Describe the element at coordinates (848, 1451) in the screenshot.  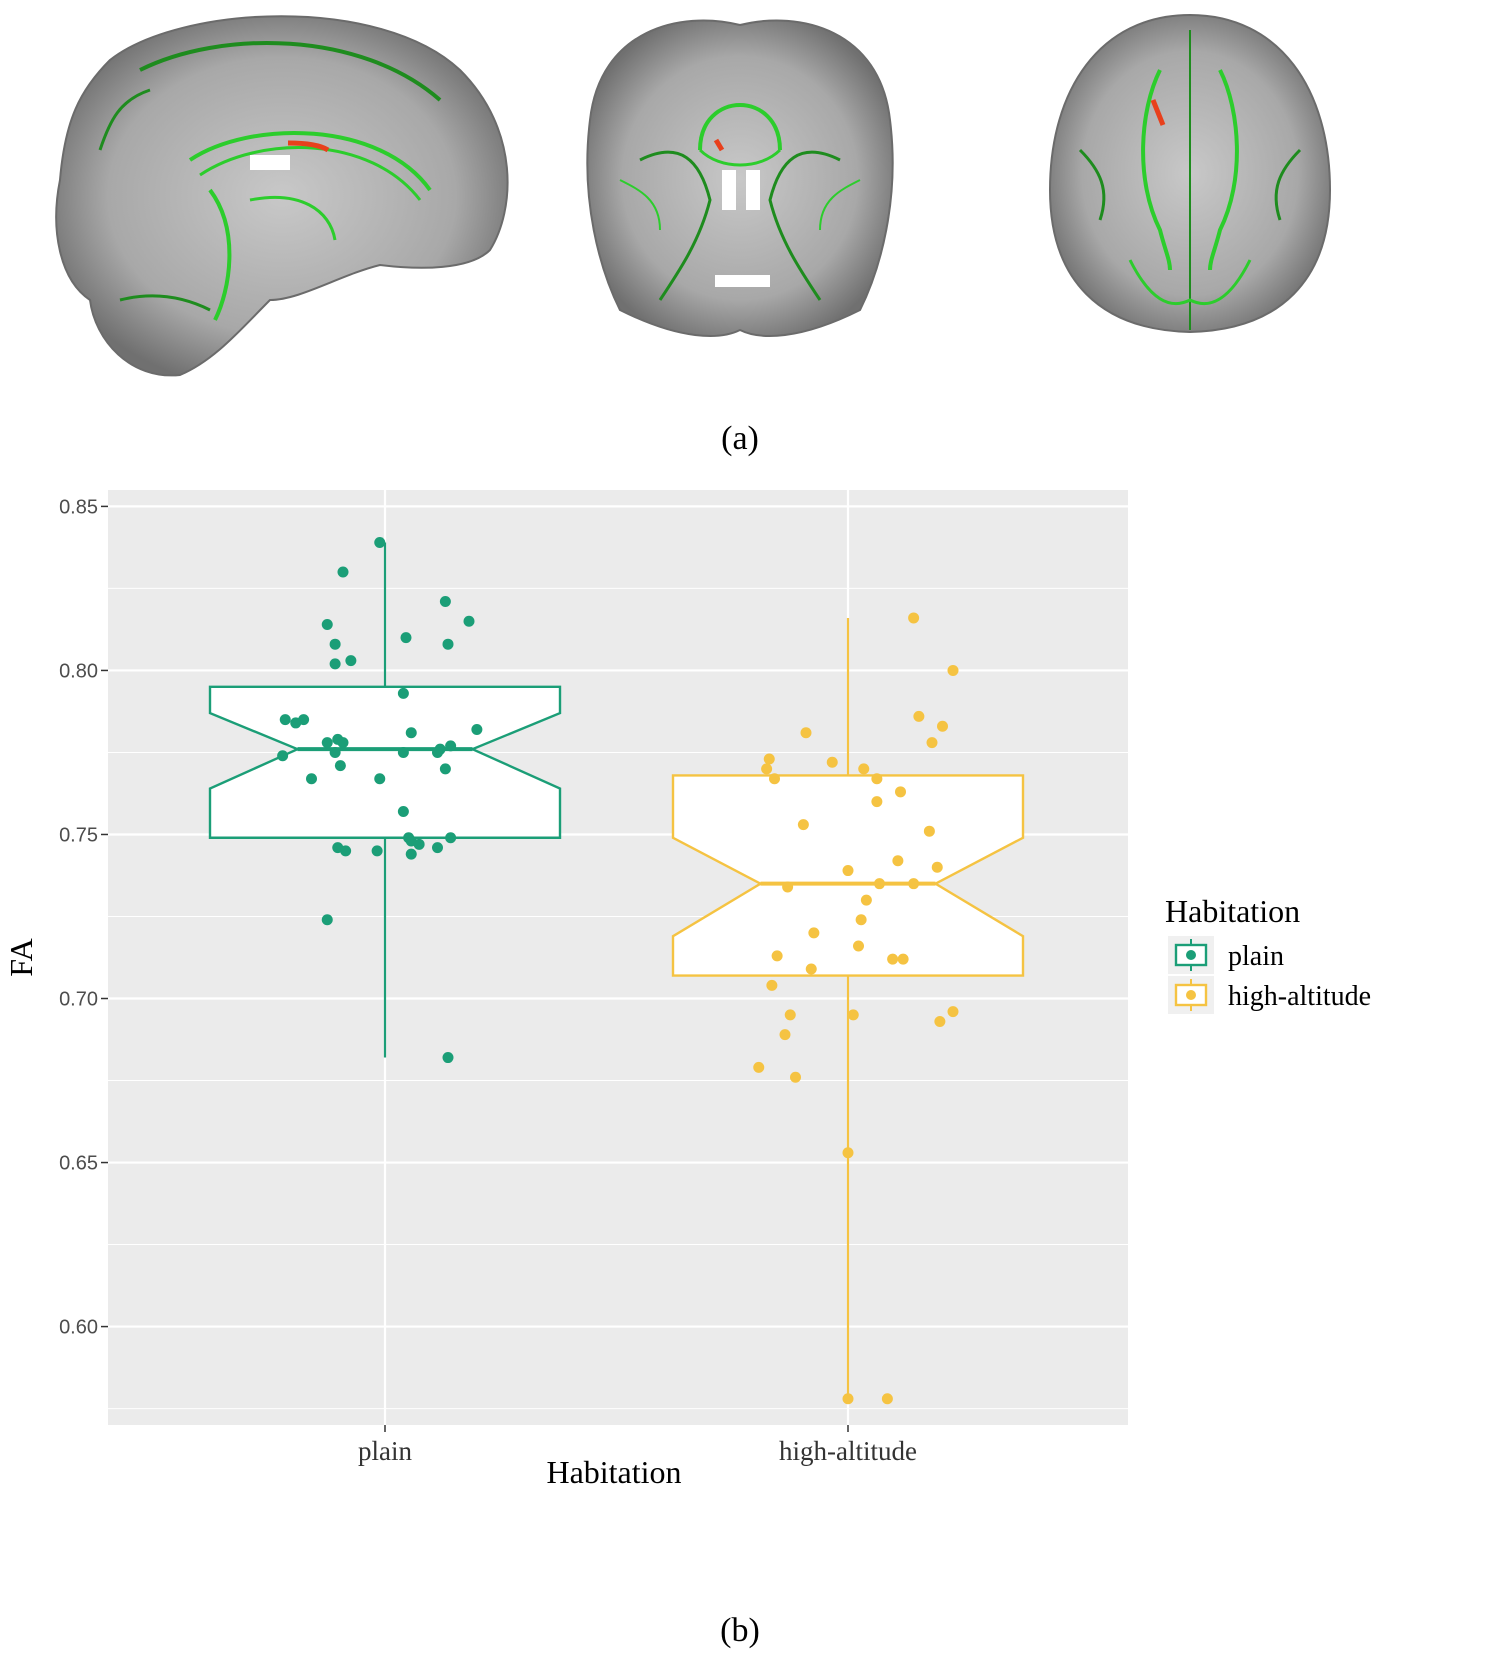
I see `x-tick-label: high-altitude` at that location.